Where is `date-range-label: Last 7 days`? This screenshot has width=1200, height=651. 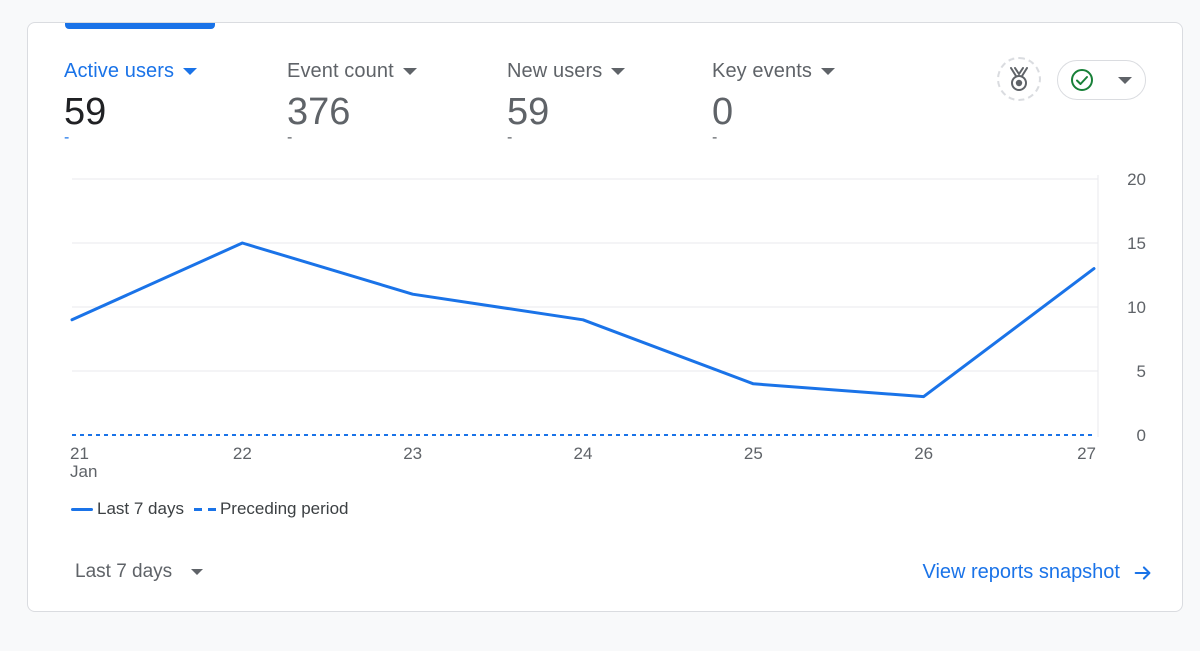 date-range-label: Last 7 days is located at coordinates (124, 571).